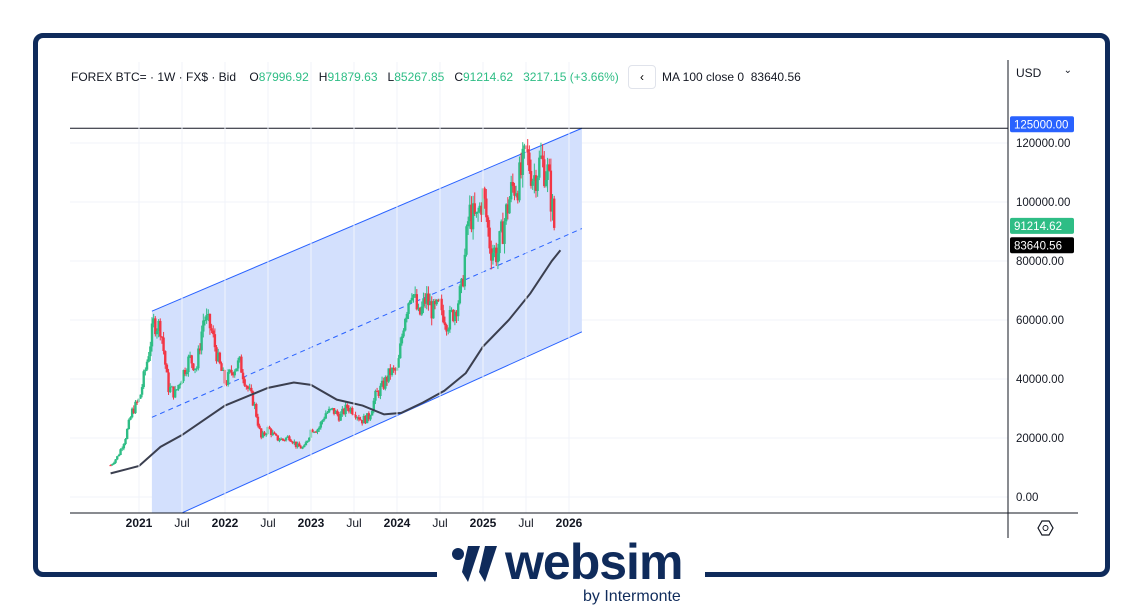  I want to click on change-value: 3217.15 (+3.66%), so click(571, 77).